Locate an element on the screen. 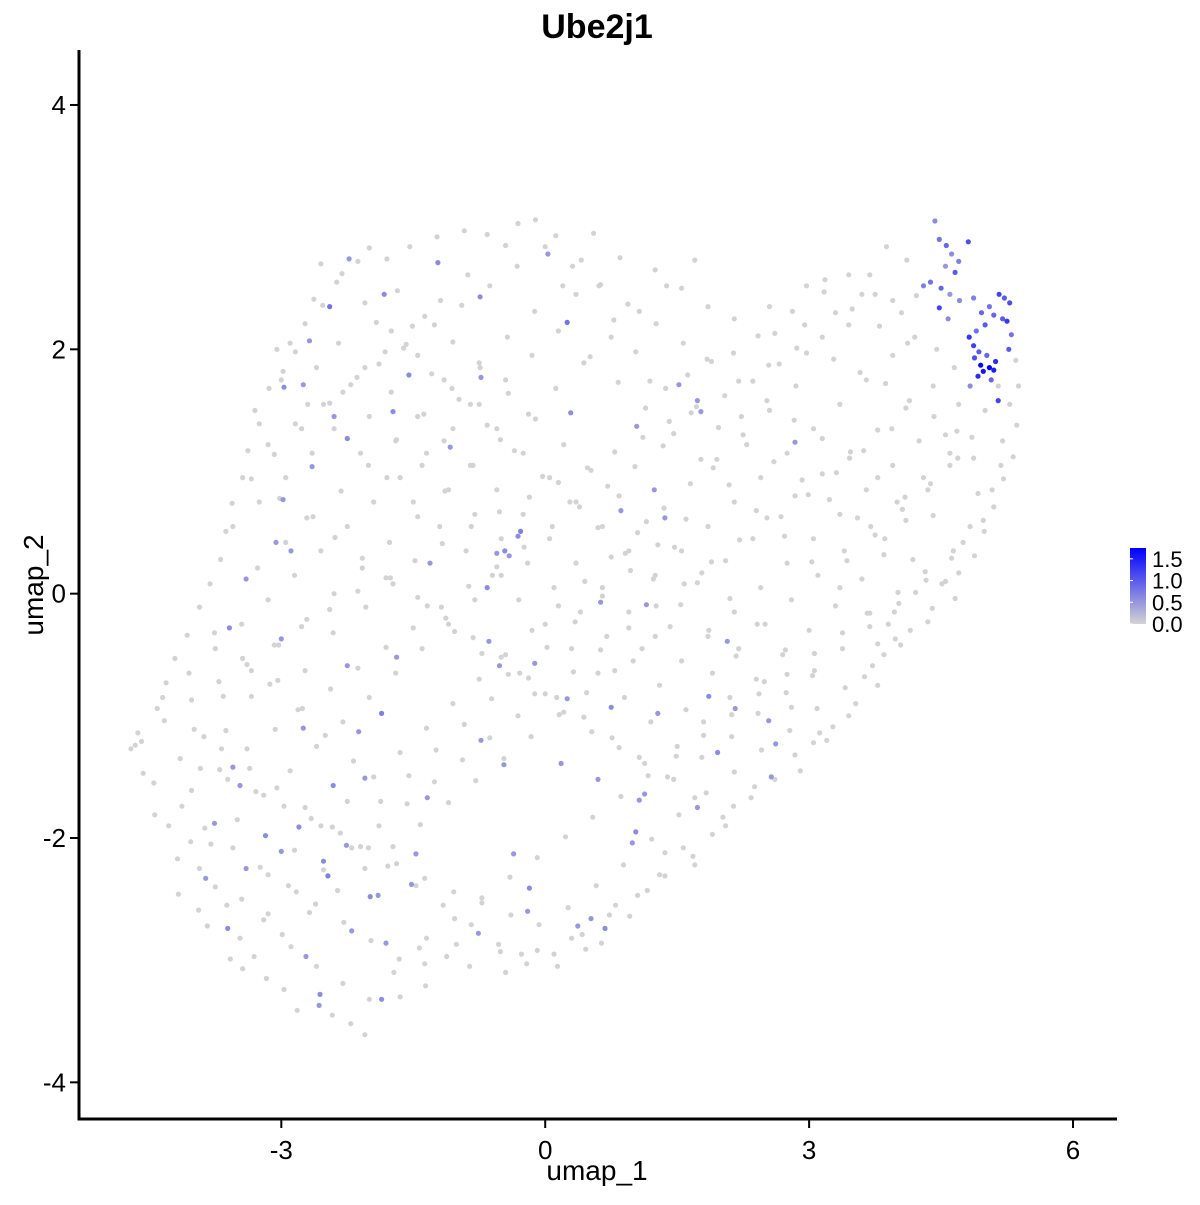  x-tick-label: 6 is located at coordinates (1073, 1150).